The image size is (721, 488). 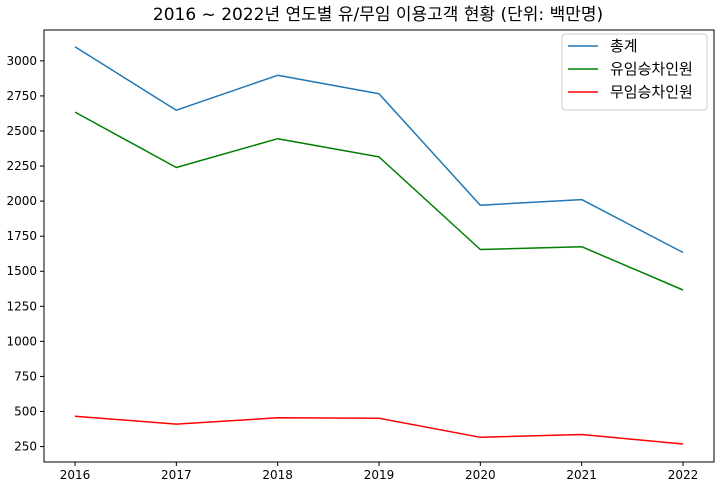 What do you see at coordinates (21, 131) in the screenshot?
I see `y-tick-label: 2500` at bounding box center [21, 131].